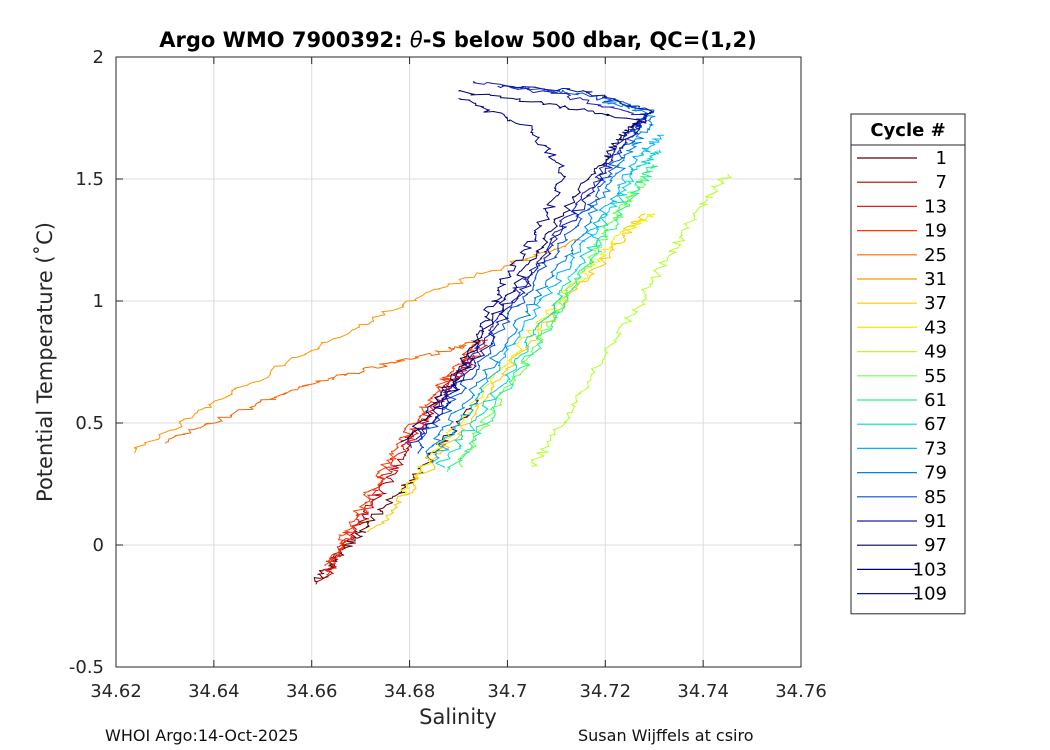 This screenshot has height=750, width=1050. I want to click on legend-label: 67, so click(935, 424).